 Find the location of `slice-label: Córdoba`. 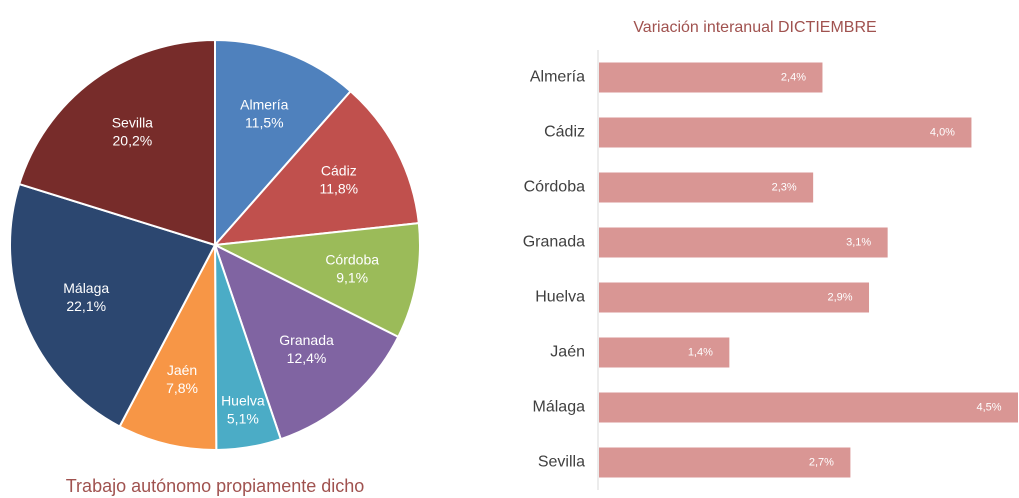

slice-label: Córdoba is located at coordinates (352, 260).